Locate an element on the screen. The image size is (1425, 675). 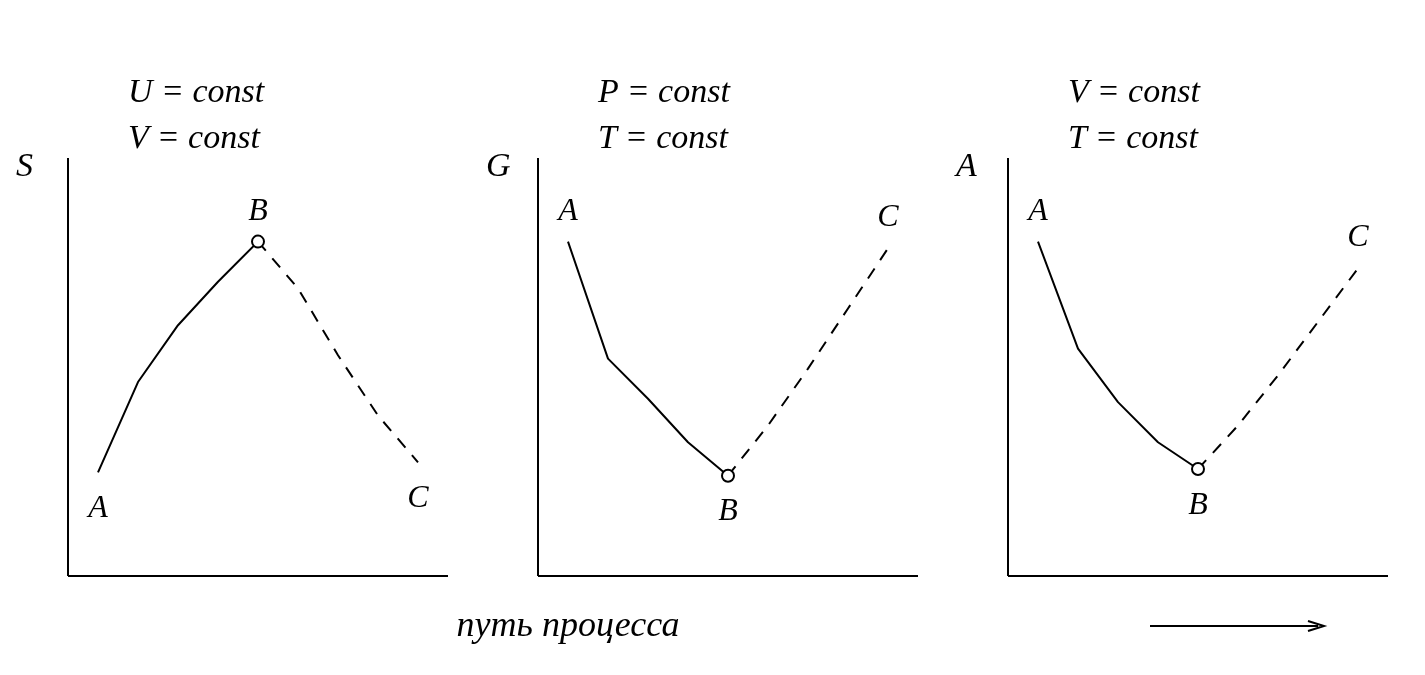
y-axis-title: A is located at coordinates (966, 165).